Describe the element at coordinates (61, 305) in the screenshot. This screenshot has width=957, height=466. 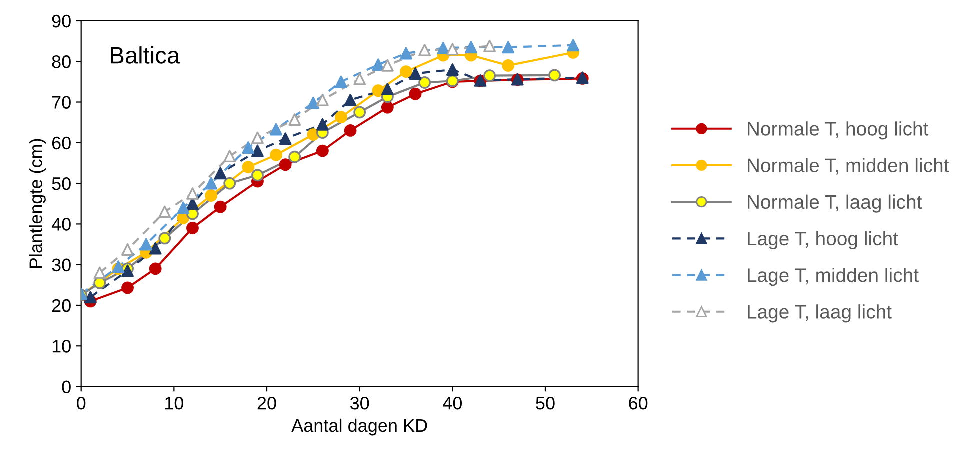
I see `y-tick-label: 20` at that location.